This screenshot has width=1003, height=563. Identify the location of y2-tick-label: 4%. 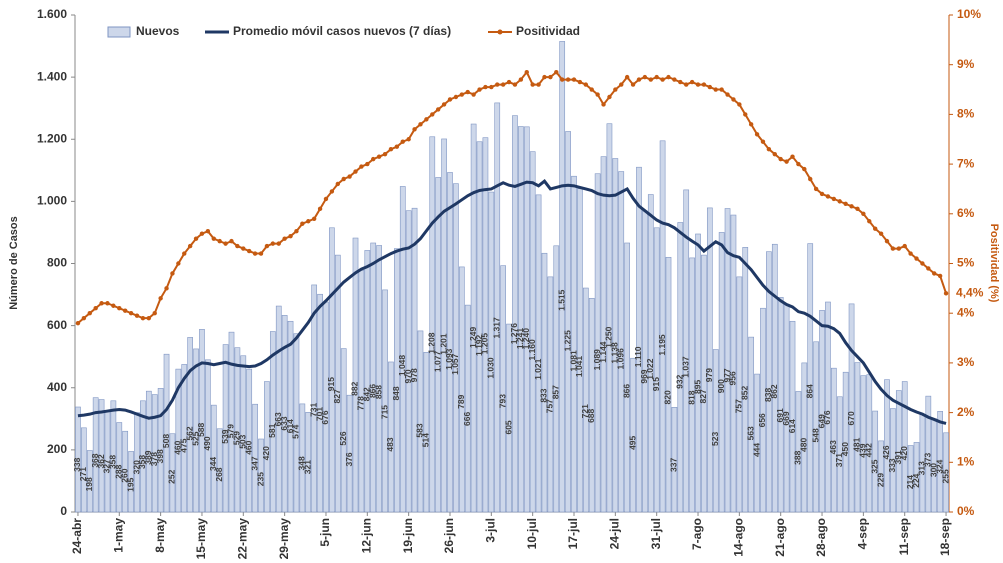
(966, 312).